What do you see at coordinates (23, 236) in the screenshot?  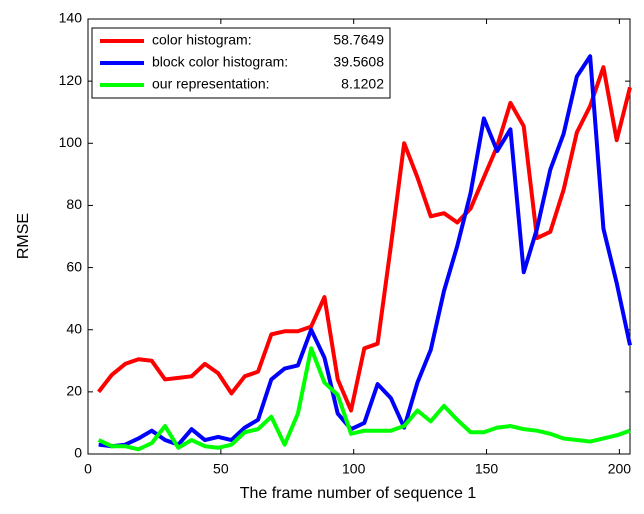 I see `y-axis-label: RMSE` at bounding box center [23, 236].